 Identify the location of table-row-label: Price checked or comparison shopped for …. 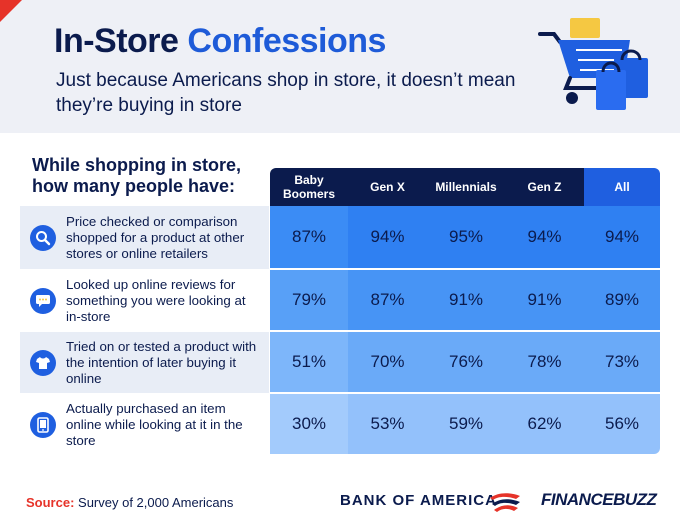
(144, 237).